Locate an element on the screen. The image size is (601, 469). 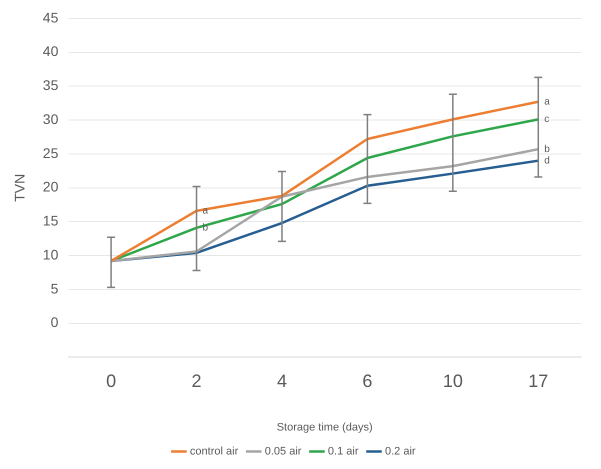
y-tick-label: 45 is located at coordinates (50, 17).